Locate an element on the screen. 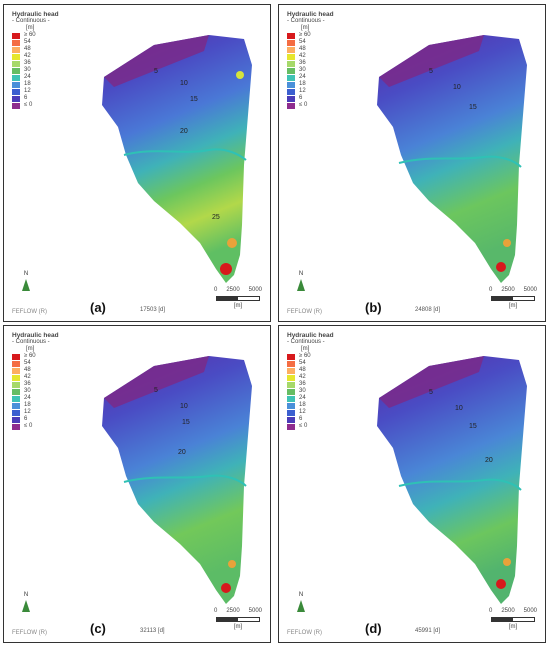 This screenshot has width=550, height=647. scale-bar-graphic is located at coordinates (513, 298).